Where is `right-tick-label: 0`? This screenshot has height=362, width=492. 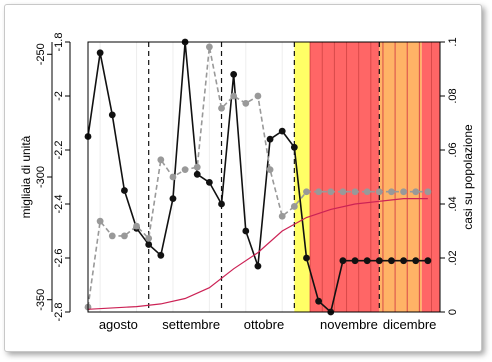 right-tick-label: 0 is located at coordinates (453, 312).